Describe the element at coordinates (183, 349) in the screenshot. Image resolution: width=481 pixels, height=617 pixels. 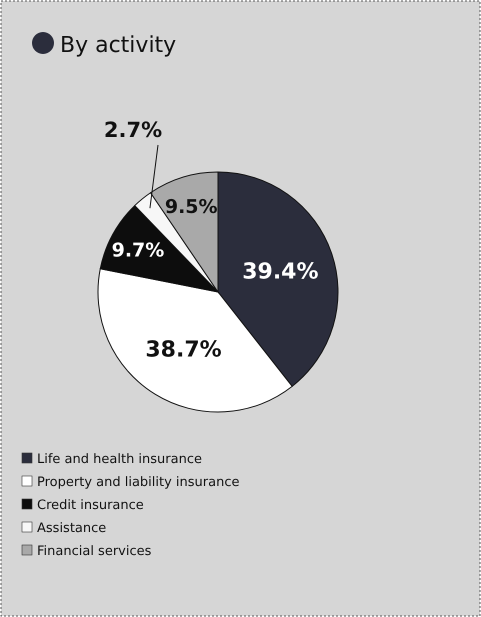
I see `data-label: 38.7%` at that location.